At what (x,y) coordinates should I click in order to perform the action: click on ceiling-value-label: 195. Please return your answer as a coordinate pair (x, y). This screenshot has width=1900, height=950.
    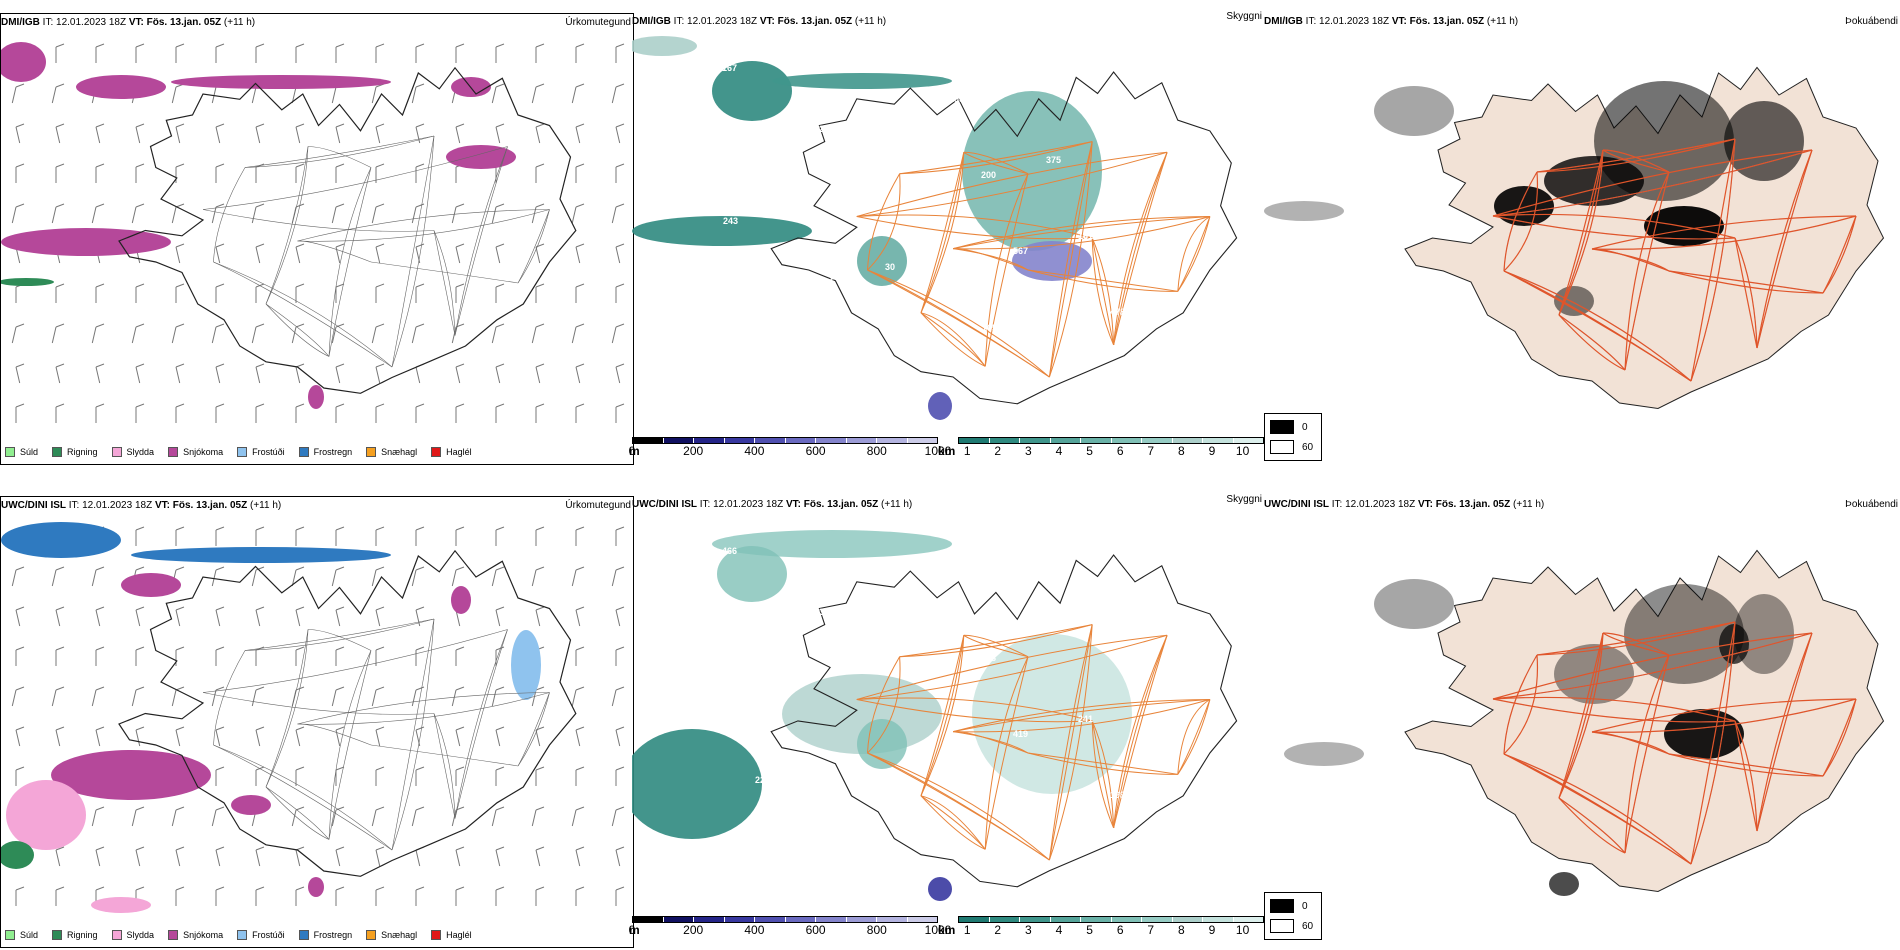
    Looking at the image, I should click on (956, 99).